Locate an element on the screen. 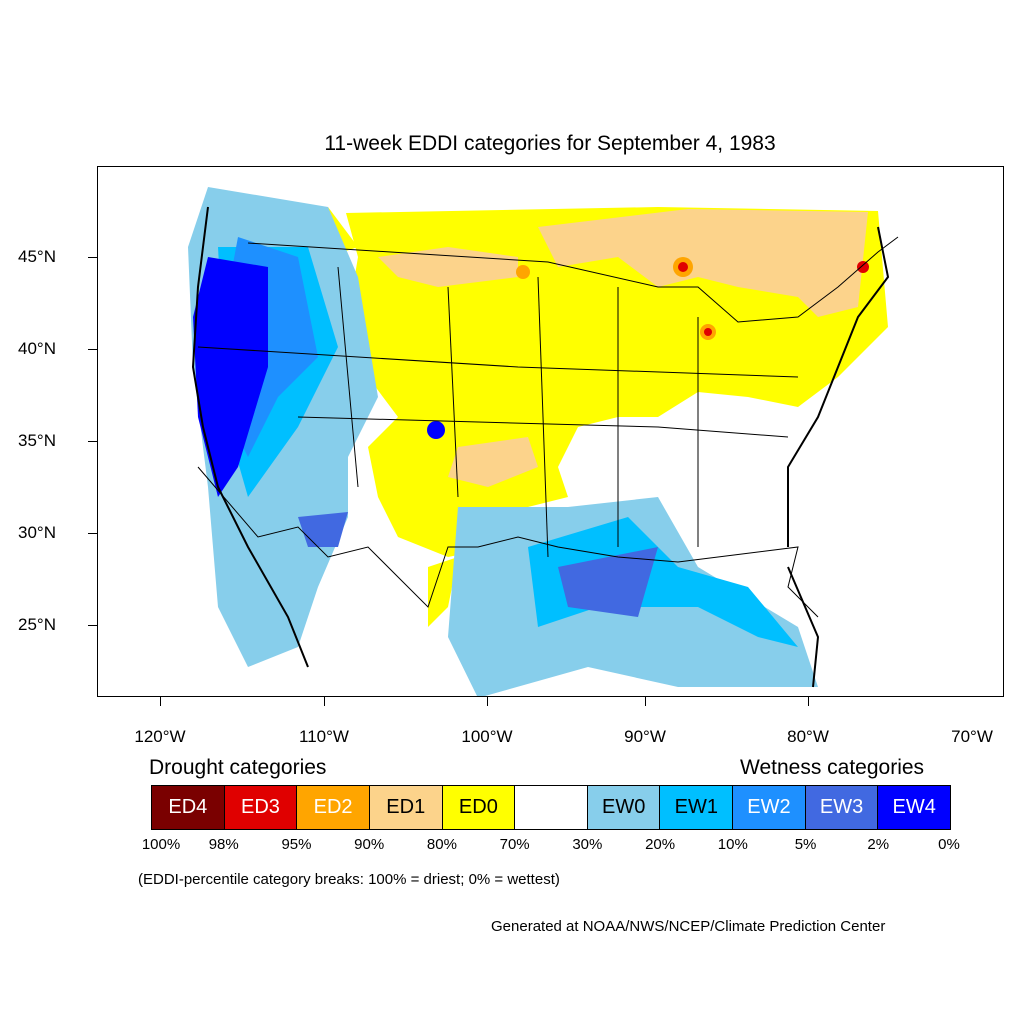 The height and width of the screenshot is (1024, 1024). lon-label: 120°W is located at coordinates (160, 736).